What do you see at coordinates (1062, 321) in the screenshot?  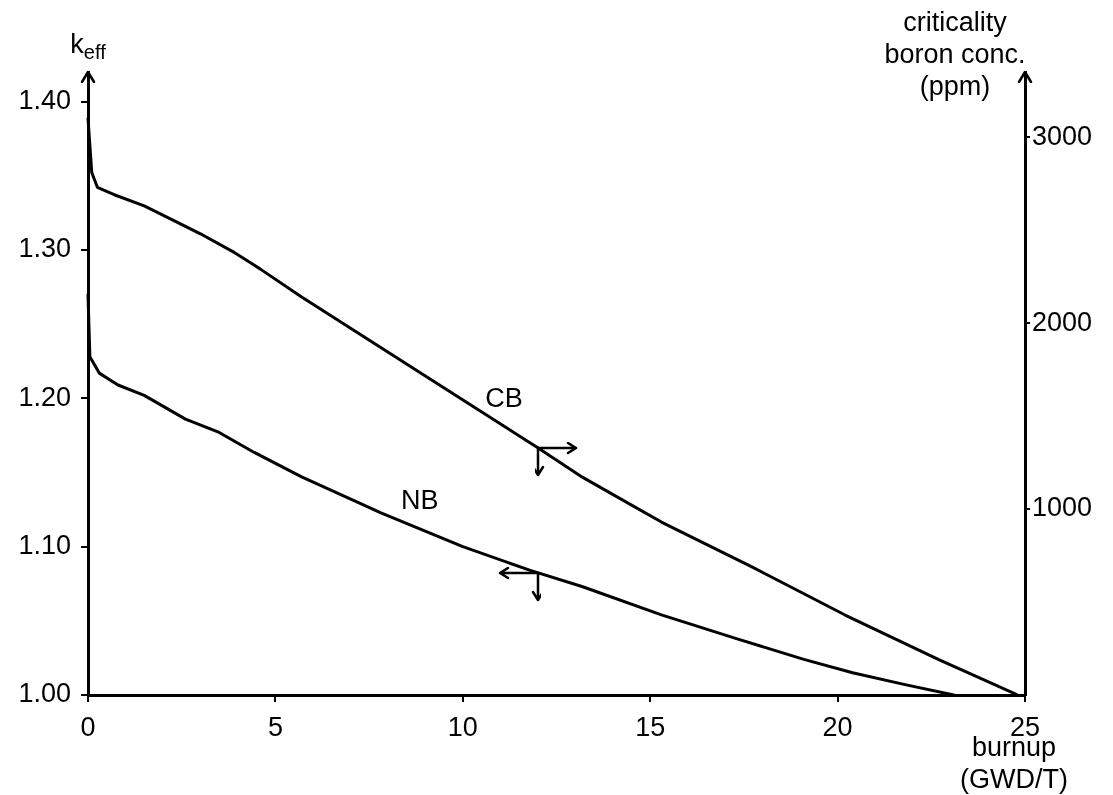 I see `y2-tick-label: 2000` at bounding box center [1062, 321].